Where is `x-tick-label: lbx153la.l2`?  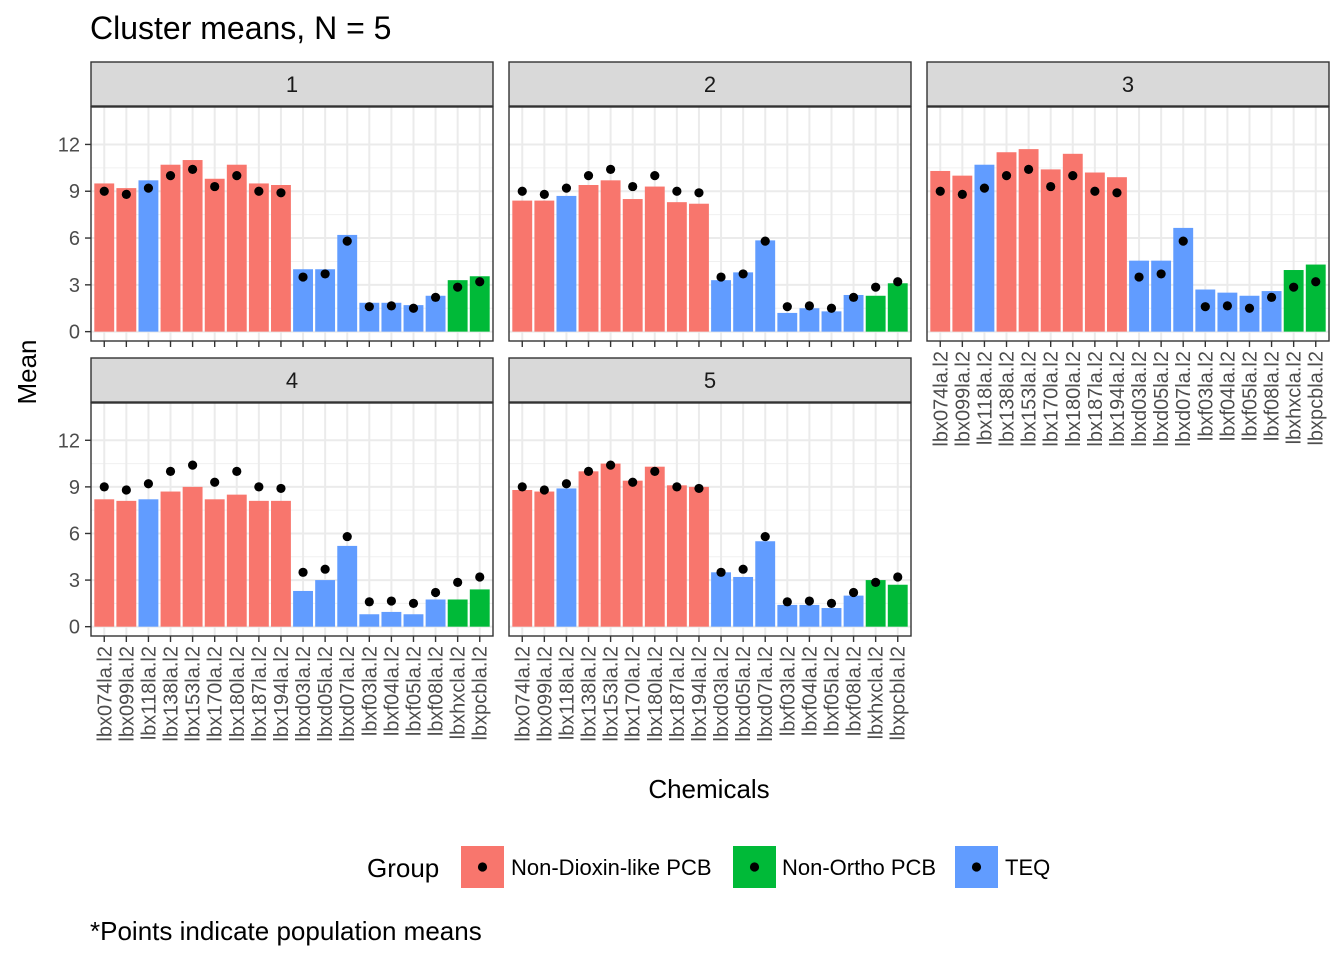 x-tick-label: lbx153la.l2 is located at coordinates (612, 694).